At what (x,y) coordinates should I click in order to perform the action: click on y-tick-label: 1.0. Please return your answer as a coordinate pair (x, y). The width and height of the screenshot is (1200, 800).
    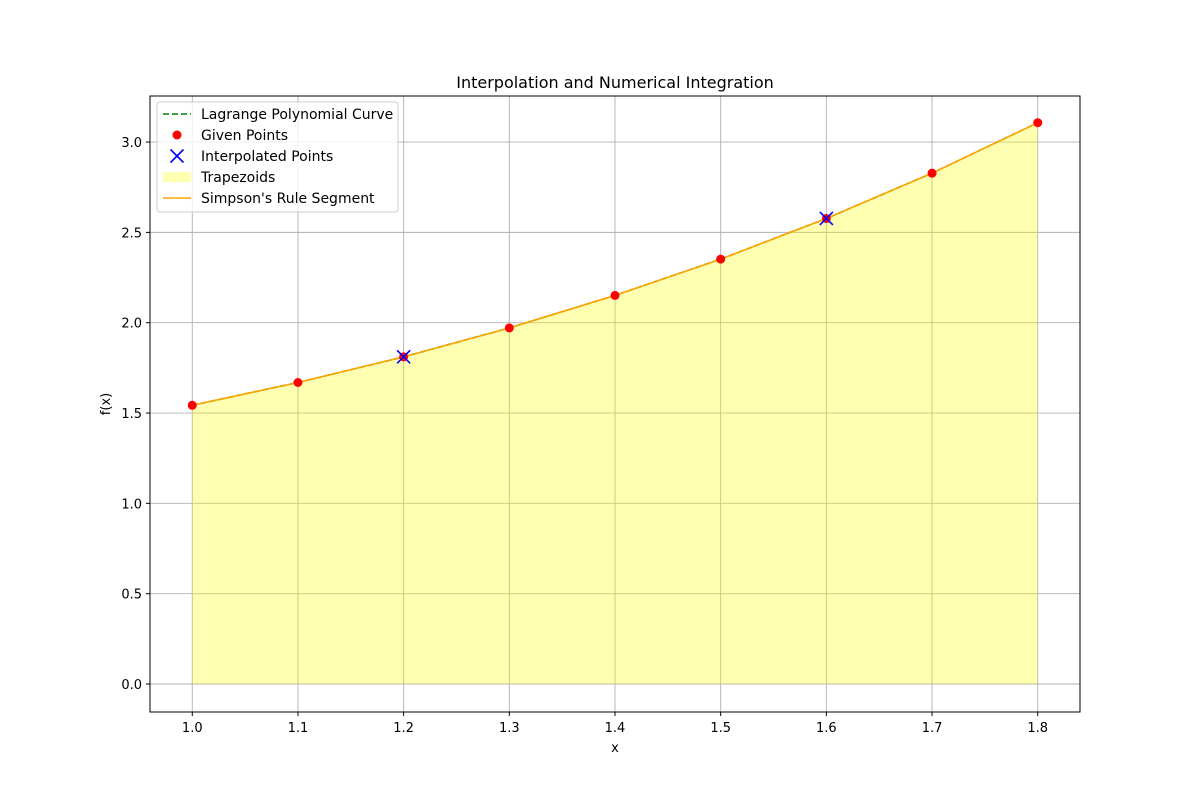
    Looking at the image, I should click on (131, 504).